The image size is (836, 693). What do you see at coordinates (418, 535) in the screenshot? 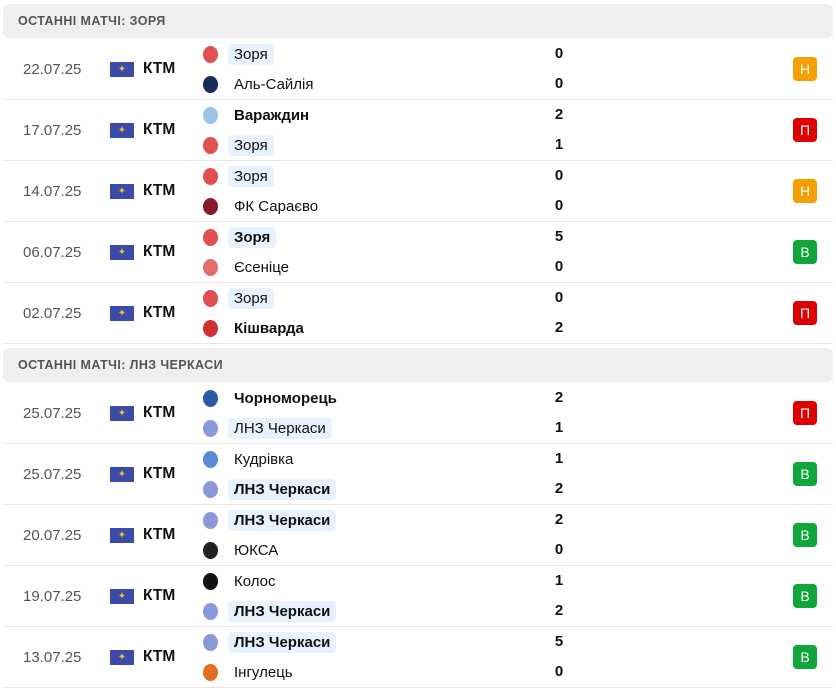
I see `match-row: 20.07.25 ✦ КТМ ЛНЗ Черкаси ЮКСА 2 0 В` at bounding box center [418, 535].